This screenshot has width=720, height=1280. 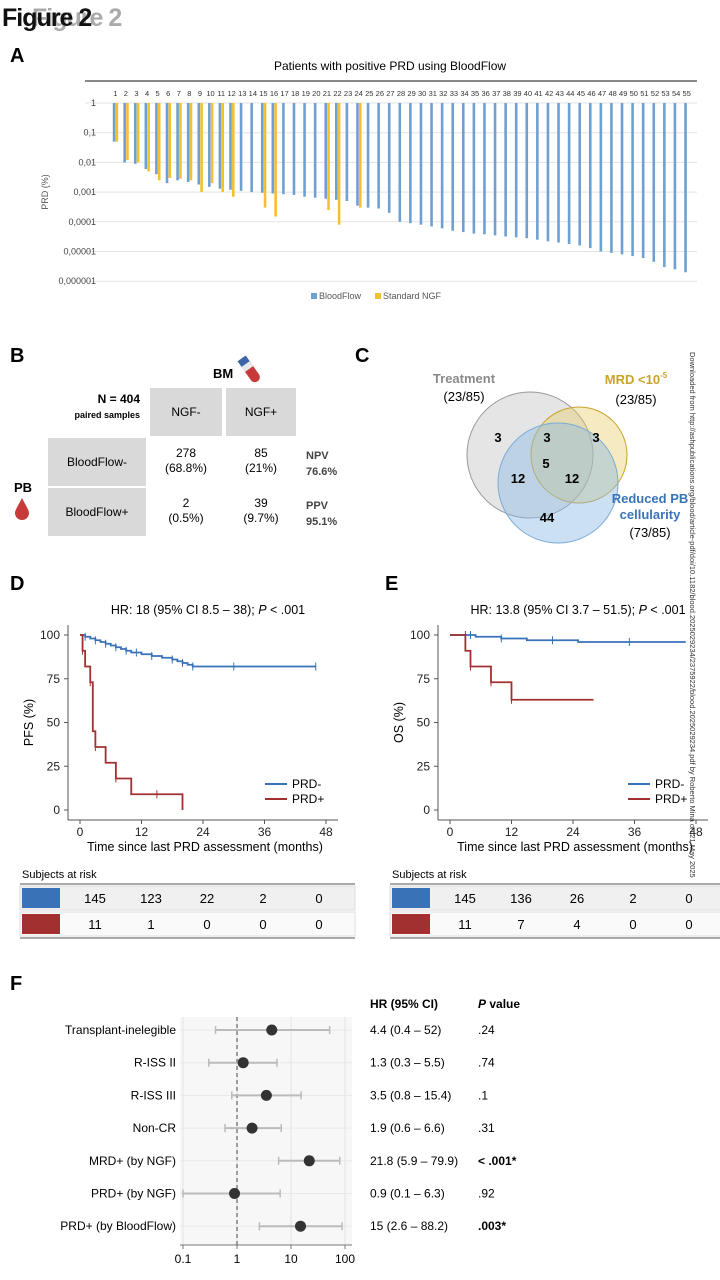 What do you see at coordinates (655, 93) in the screenshot?
I see `x-tick-label: 52` at bounding box center [655, 93].